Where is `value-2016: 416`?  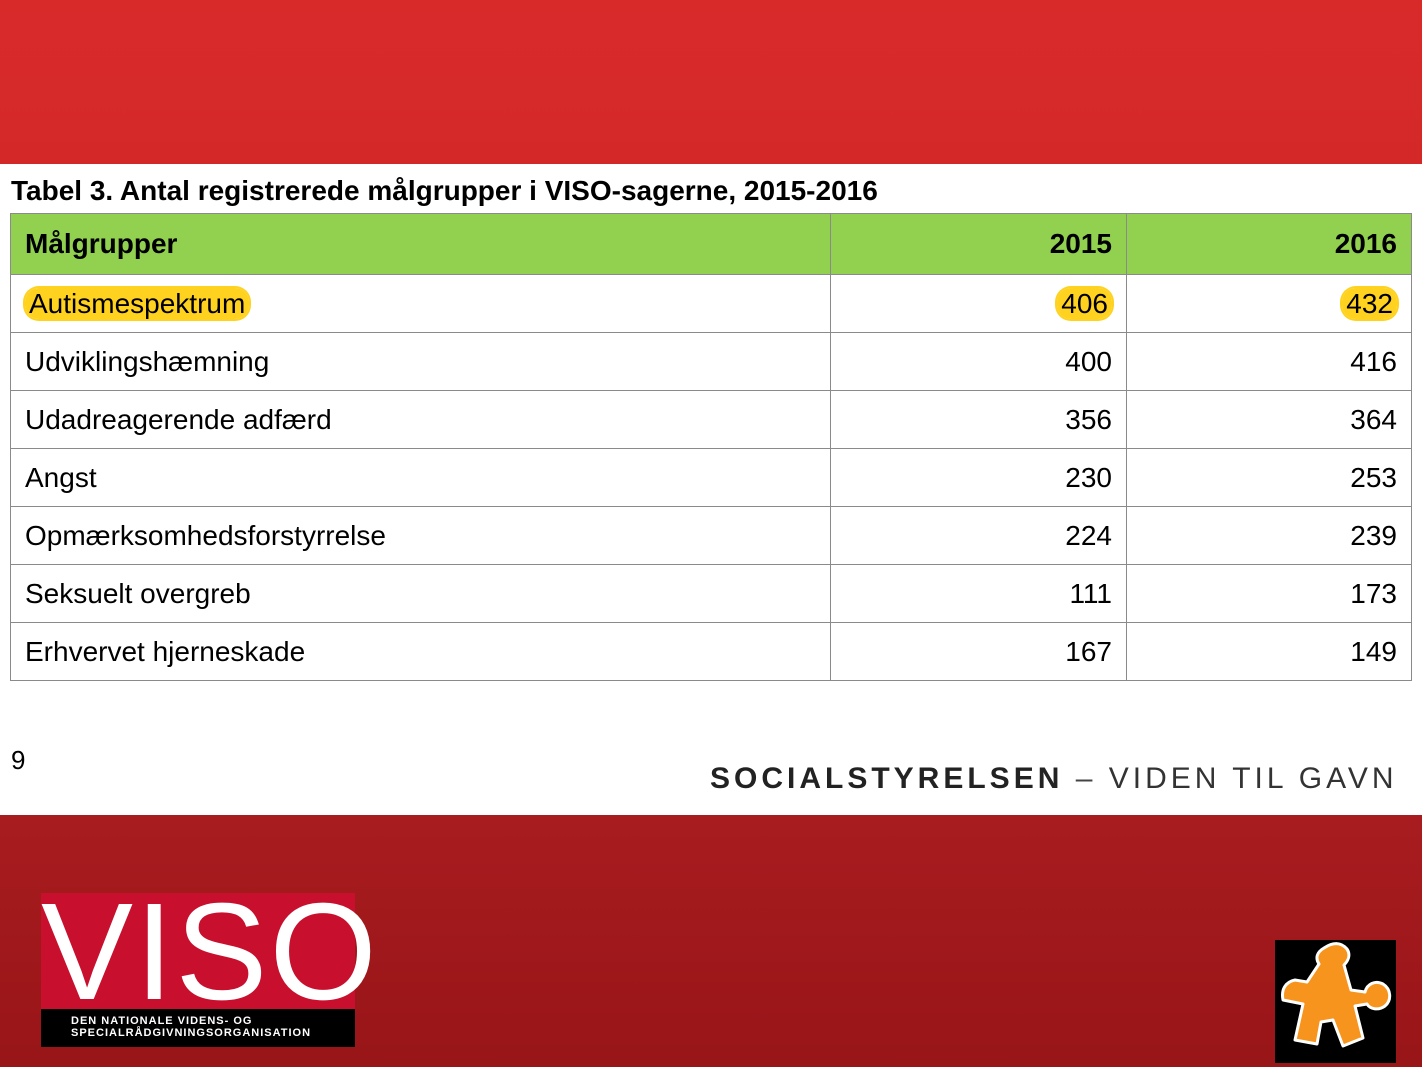 value-2016: 416 is located at coordinates (1269, 361).